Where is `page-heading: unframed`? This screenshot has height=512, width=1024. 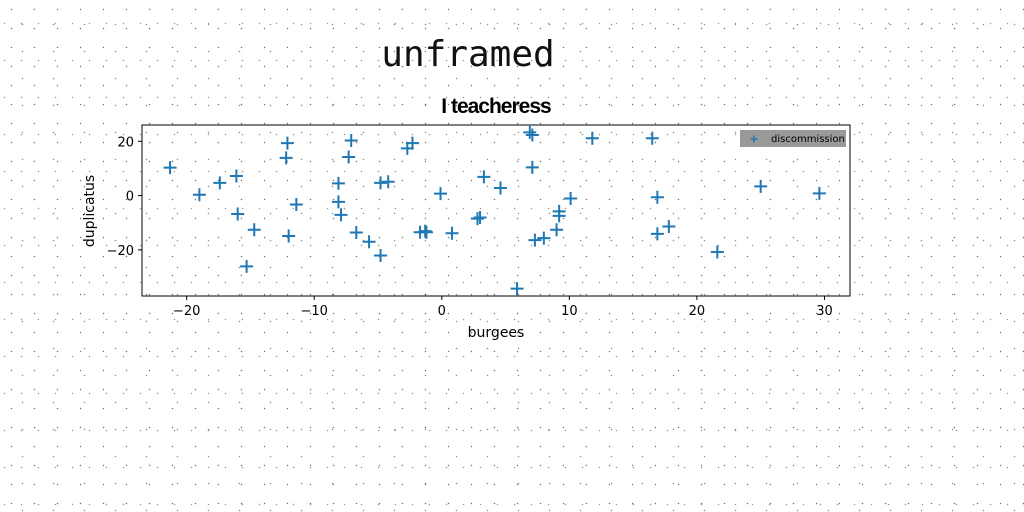
page-heading: unframed is located at coordinates (468, 54).